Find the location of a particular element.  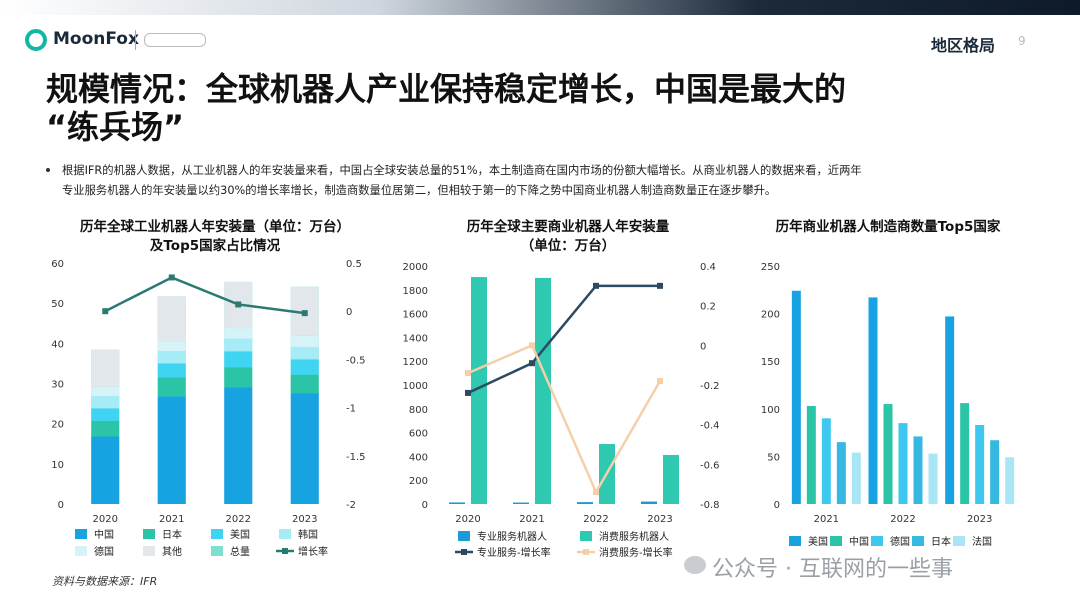

brand-divider is located at coordinates (135, 40).